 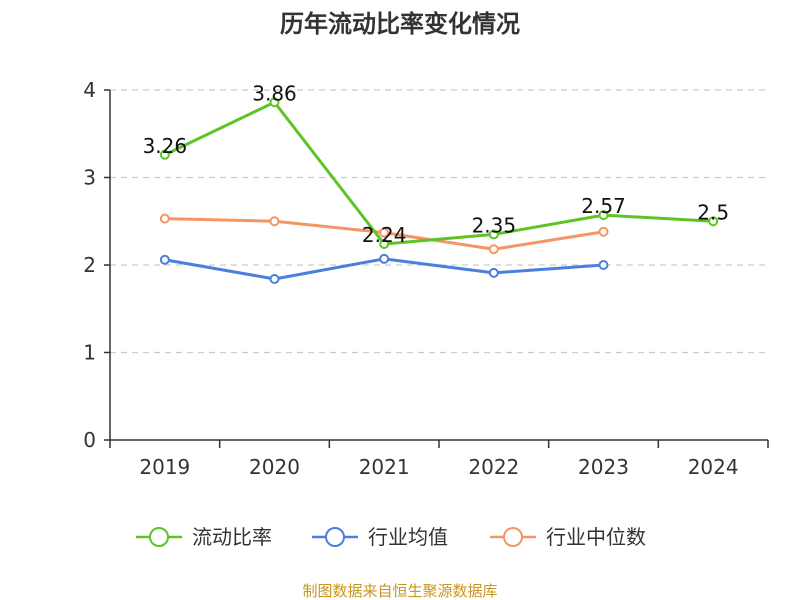 I want to click on x-tick-label: 2024, so click(x=713, y=467).